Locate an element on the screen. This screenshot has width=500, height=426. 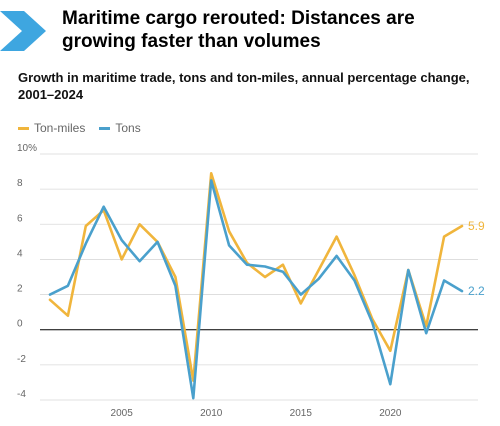
legend-swatch-ton-miles is located at coordinates (23, 128).